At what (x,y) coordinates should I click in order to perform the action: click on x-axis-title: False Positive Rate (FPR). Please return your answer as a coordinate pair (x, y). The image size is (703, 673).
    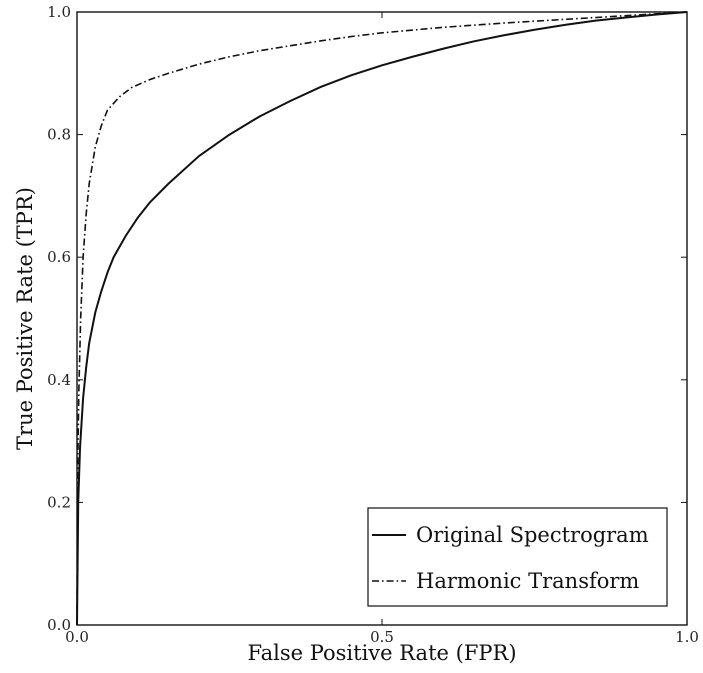
    Looking at the image, I should click on (381, 653).